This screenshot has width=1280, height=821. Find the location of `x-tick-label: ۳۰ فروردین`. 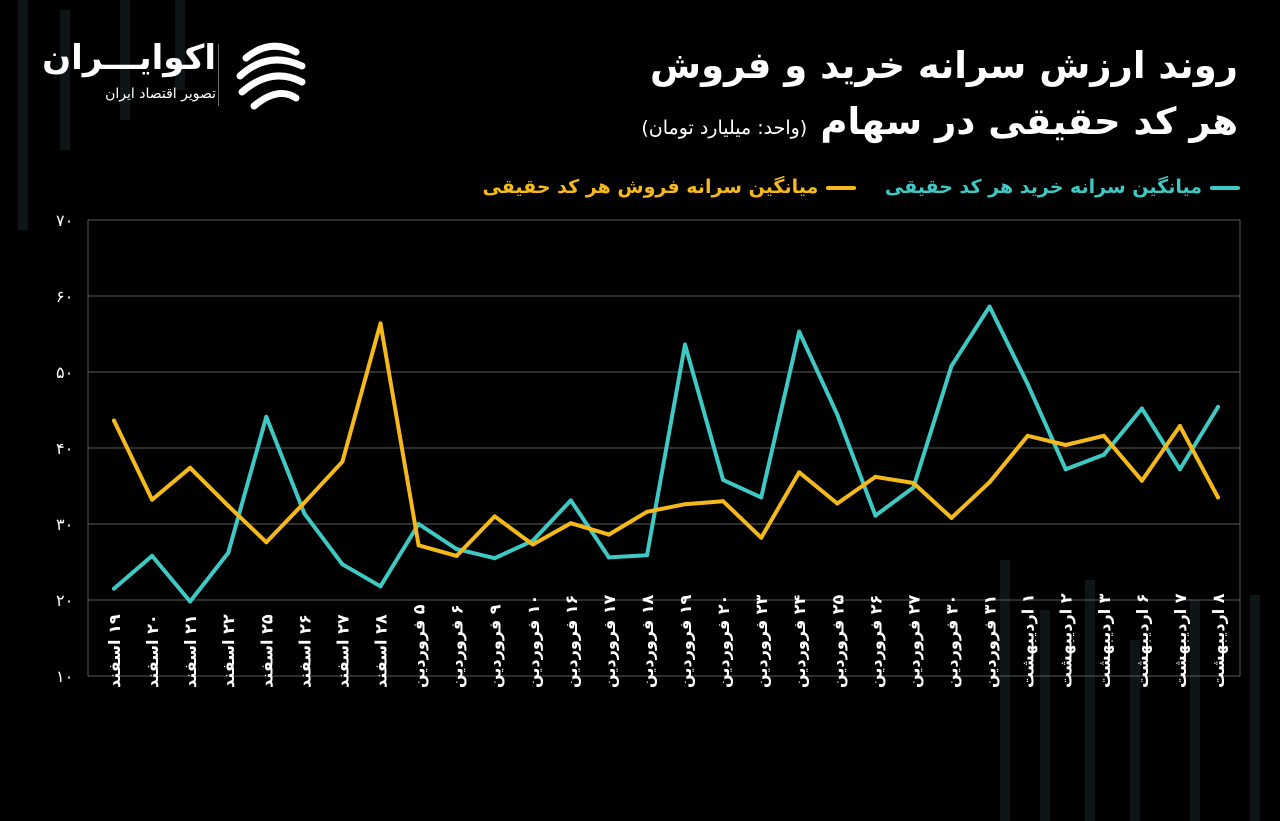

x-tick-label: ۳۰ فروردین is located at coordinates (952, 641).